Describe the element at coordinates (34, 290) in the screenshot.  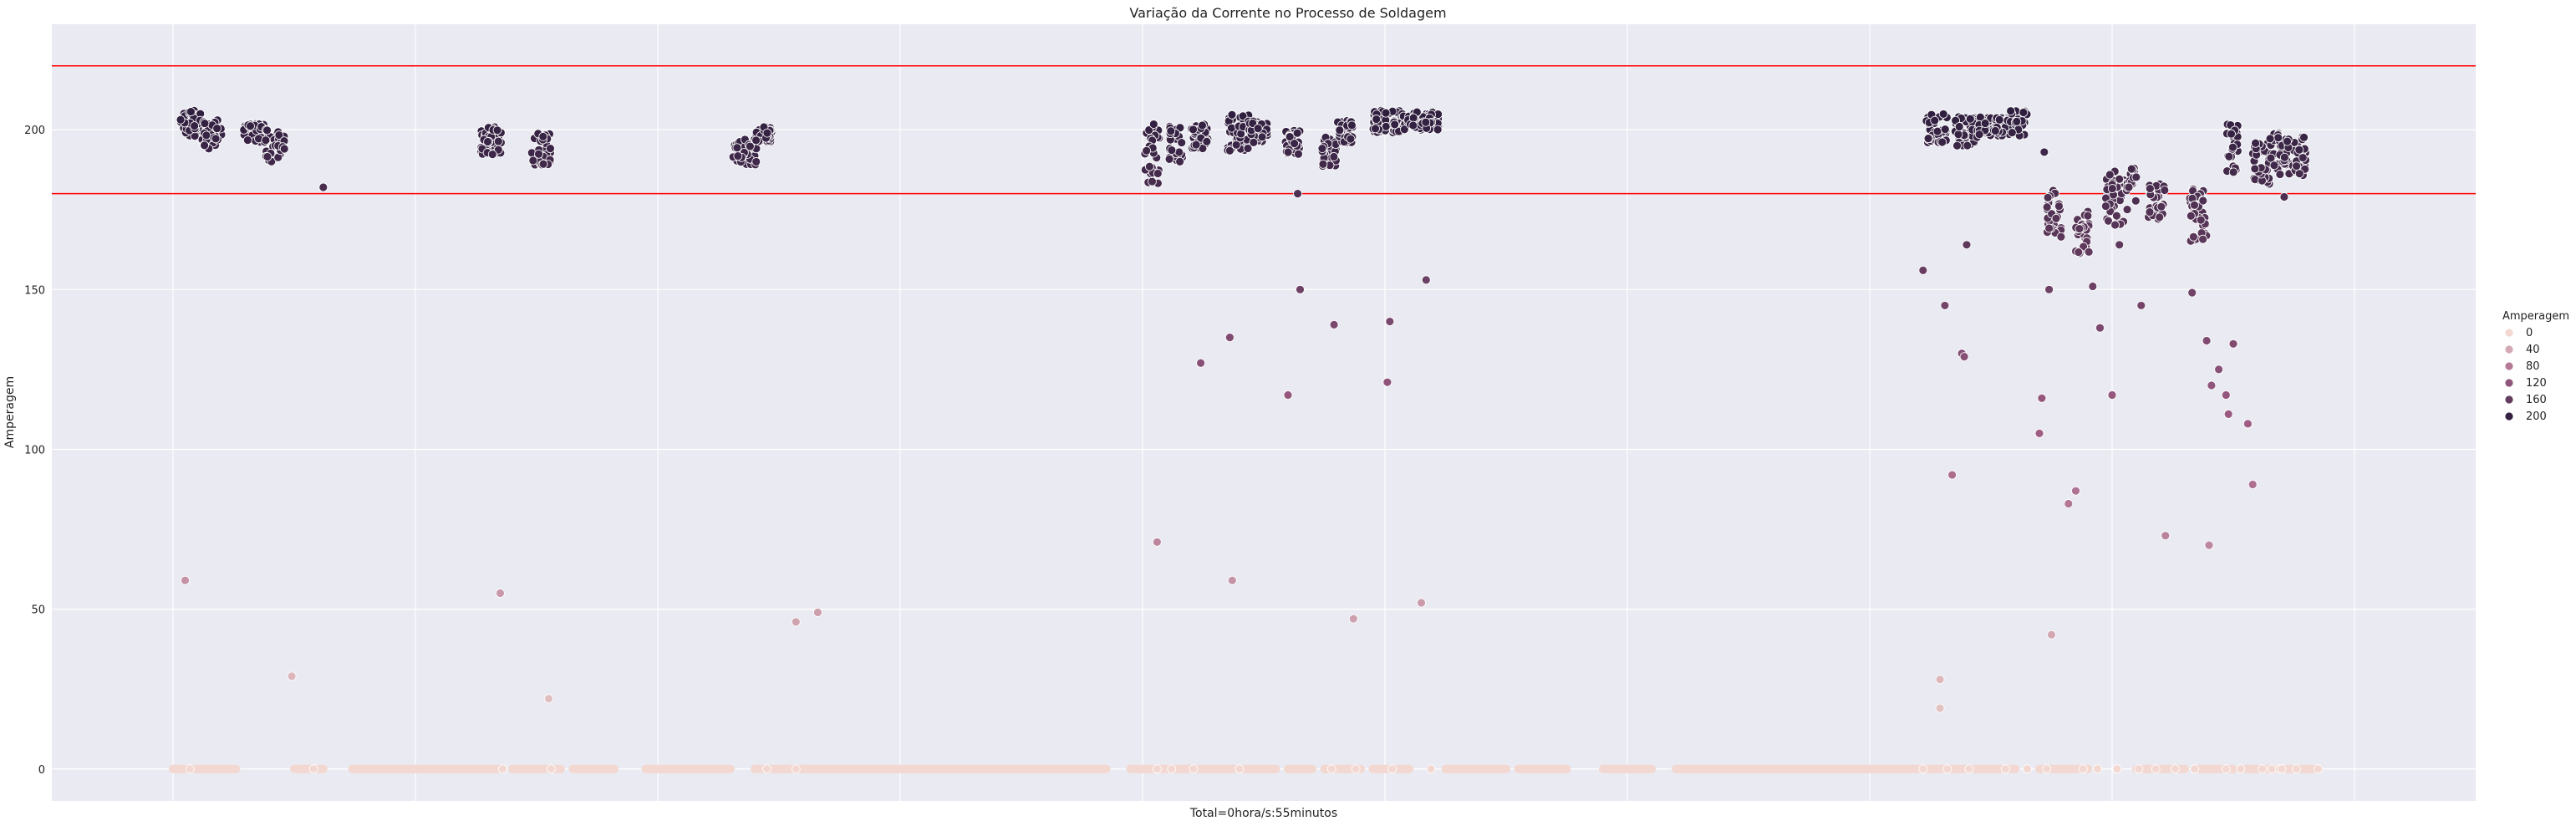
I see `y-tick-label: 150` at that location.